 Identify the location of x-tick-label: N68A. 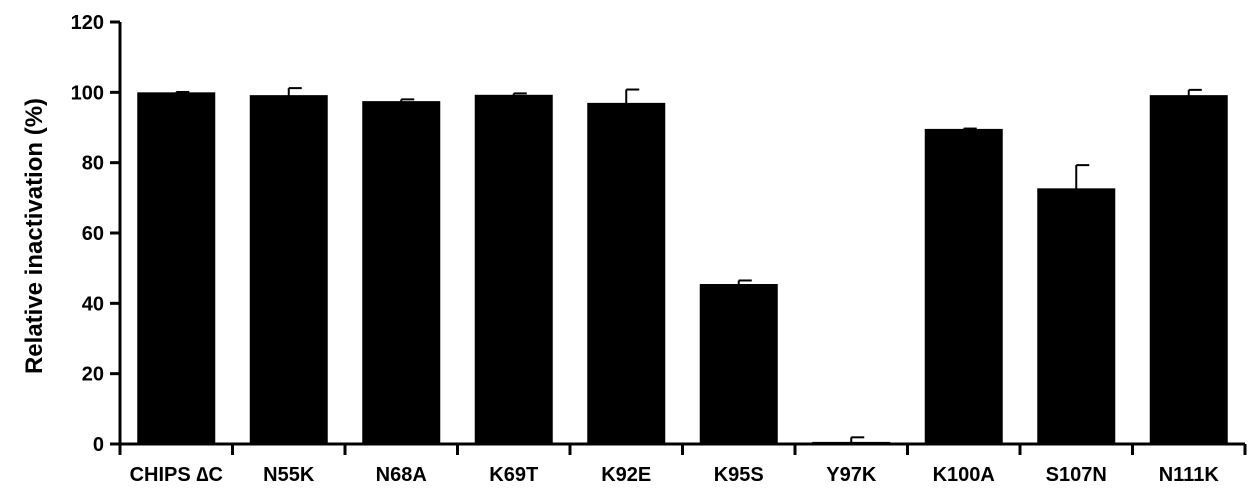
(401, 475).